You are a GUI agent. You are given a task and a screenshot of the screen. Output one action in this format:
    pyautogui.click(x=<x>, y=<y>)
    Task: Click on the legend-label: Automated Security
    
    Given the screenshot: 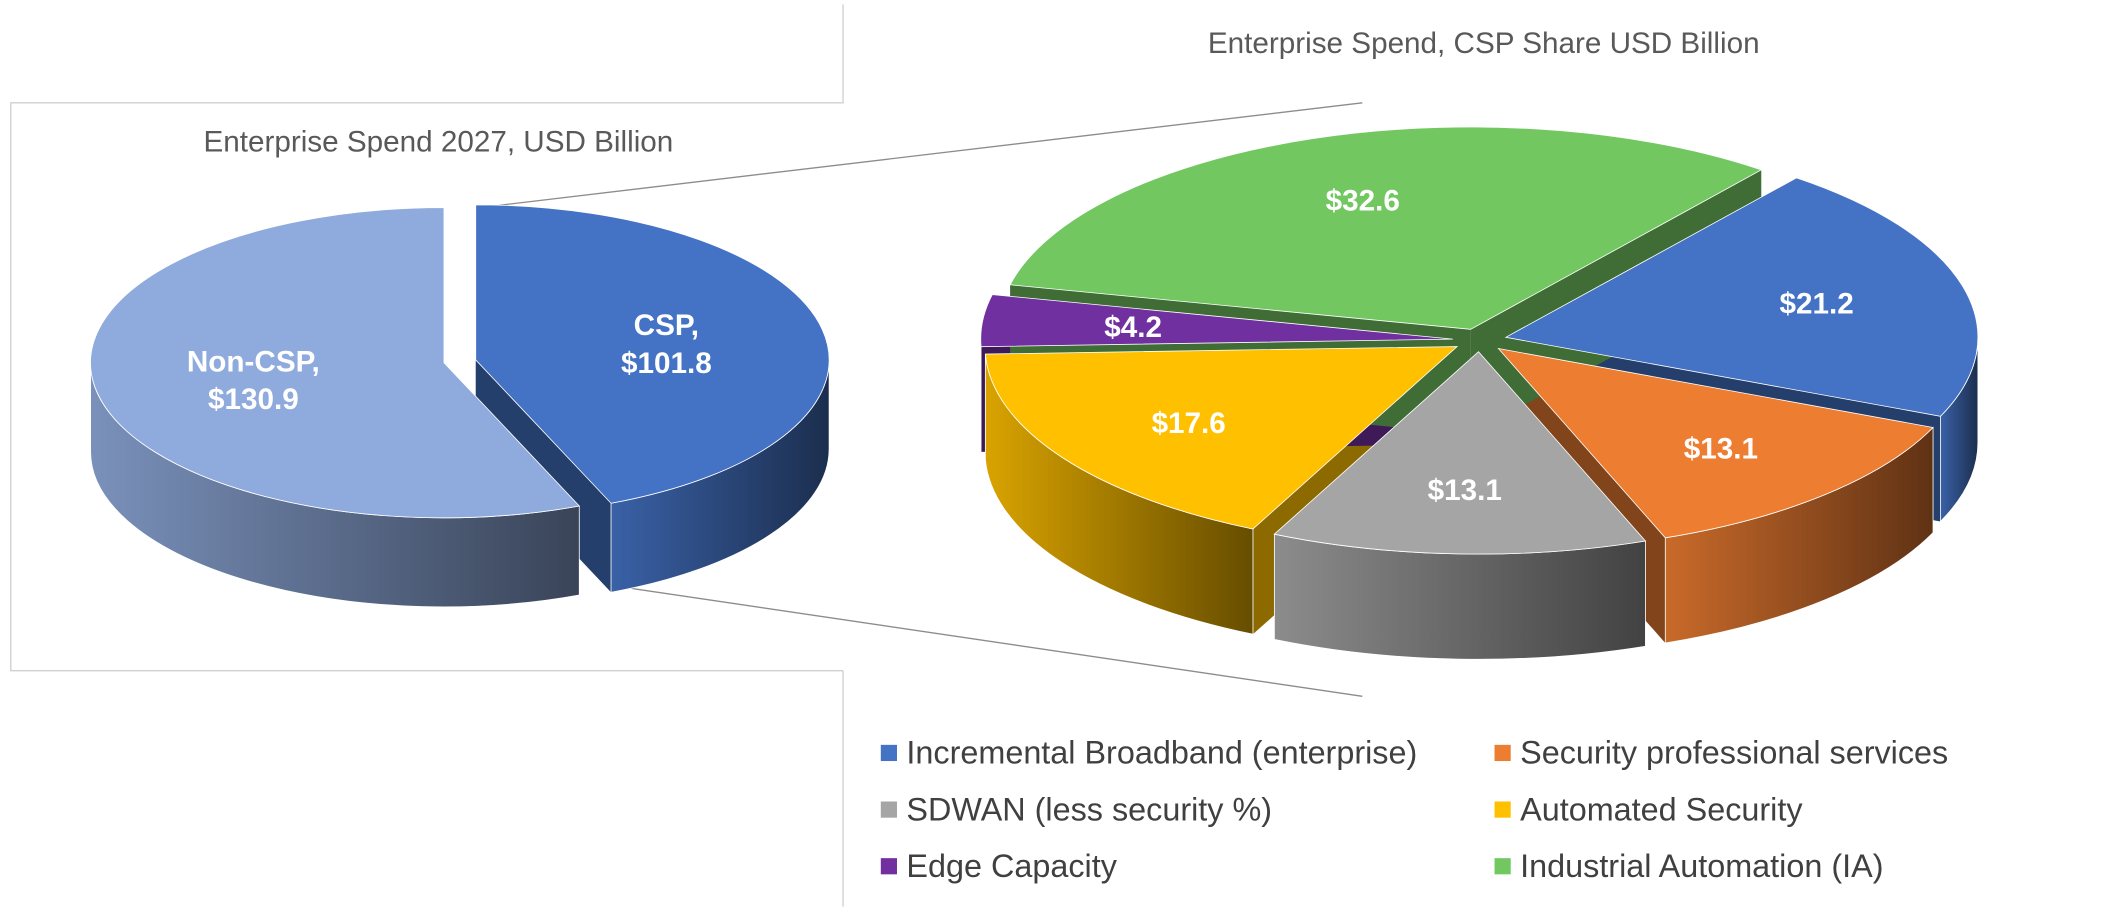 What is the action you would take?
    pyautogui.click(x=1661, y=809)
    